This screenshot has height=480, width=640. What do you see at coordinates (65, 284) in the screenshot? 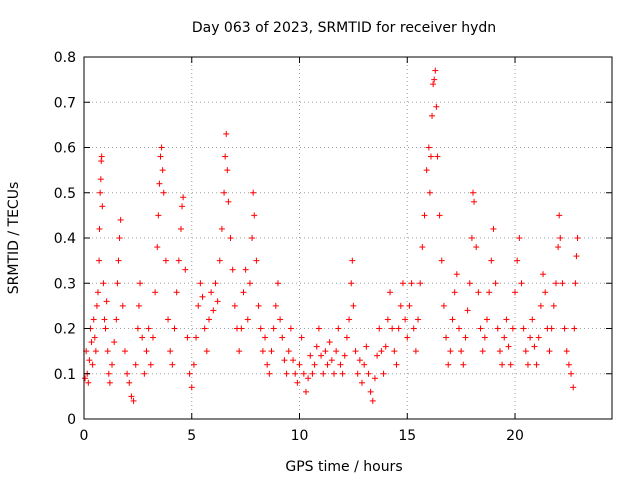
I see `y-tick-label: 0.3` at bounding box center [65, 284].